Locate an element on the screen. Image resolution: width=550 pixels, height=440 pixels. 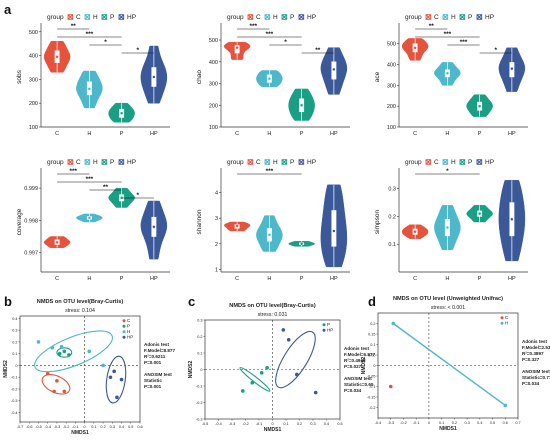
y-tick-label: 0.3 is located at coordinates (14, 331).